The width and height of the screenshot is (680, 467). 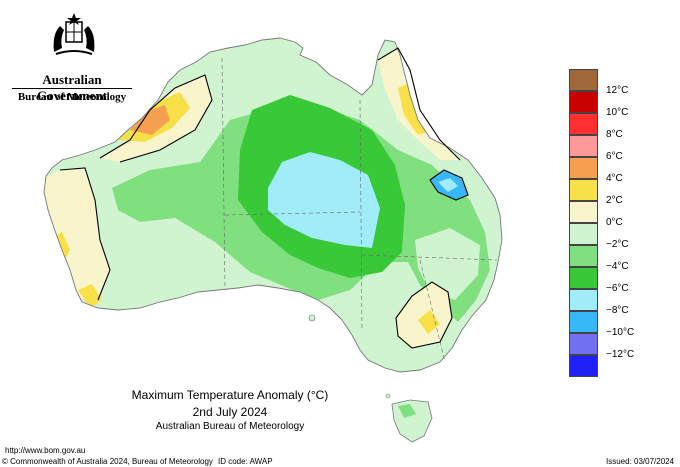 I want to click on legend-label: −2°C, so click(x=617, y=244).